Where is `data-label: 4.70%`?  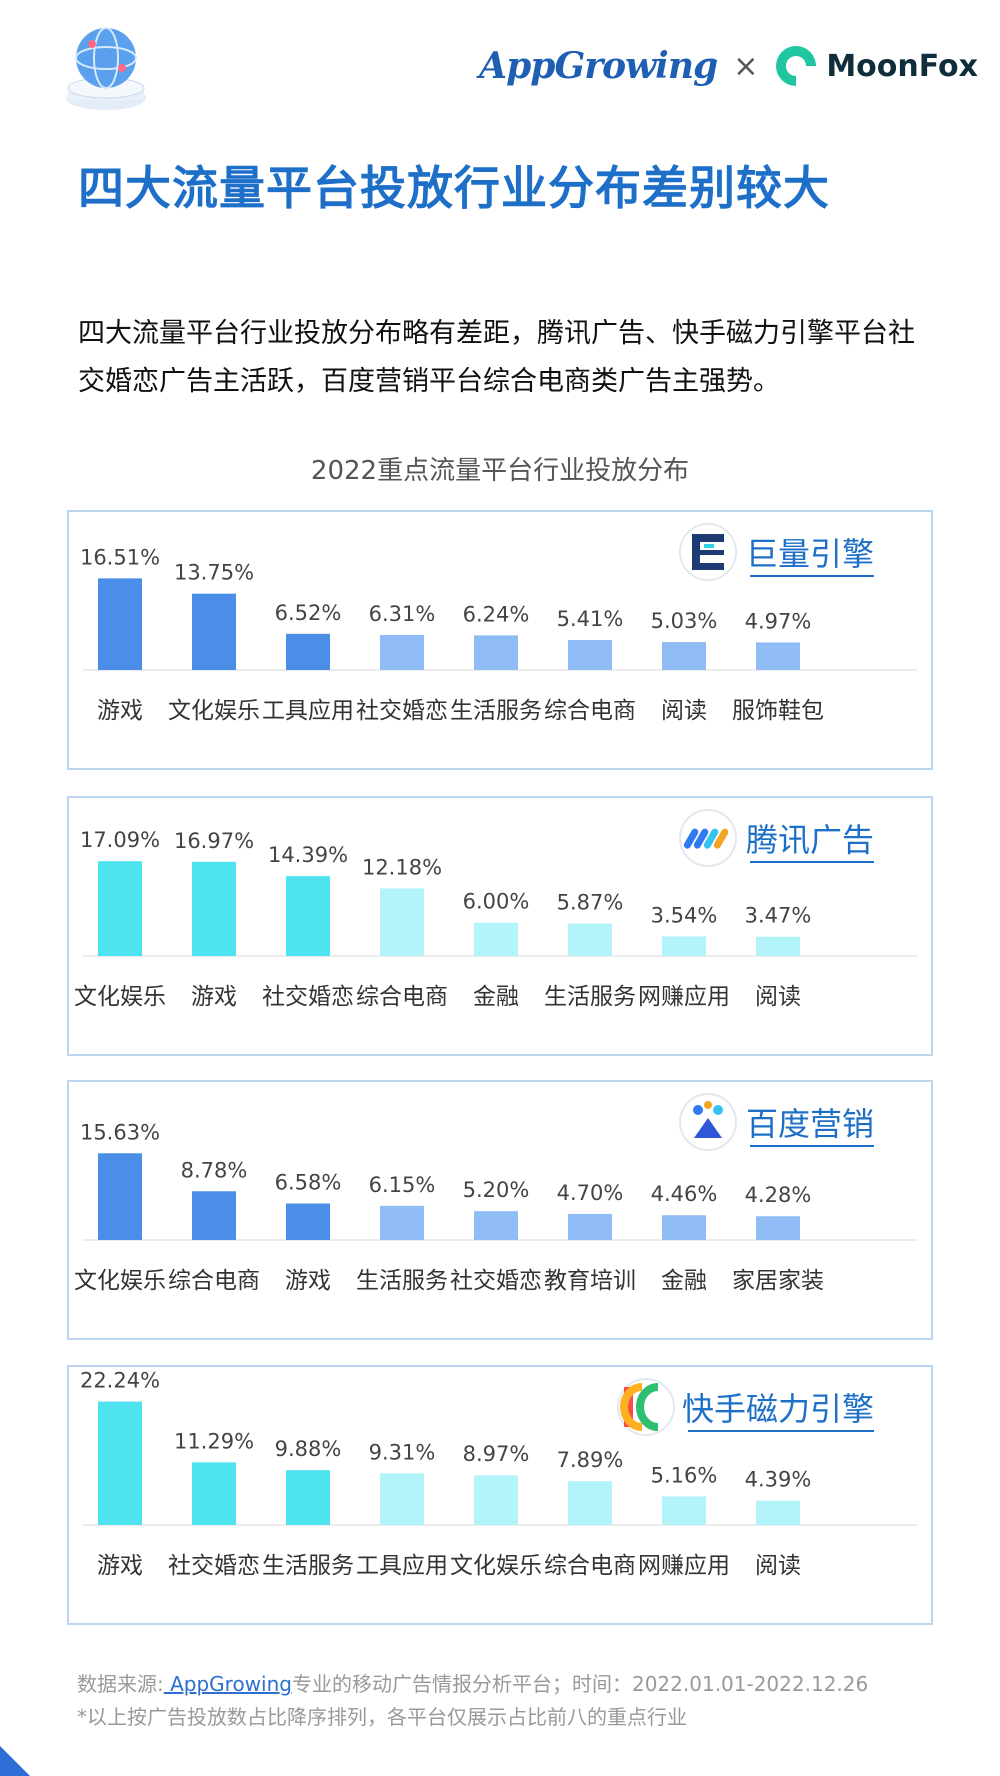 data-label: 4.70% is located at coordinates (590, 1193).